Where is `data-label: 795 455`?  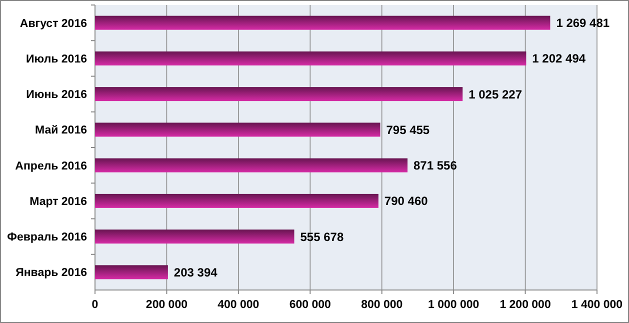 data-label: 795 455 is located at coordinates (408, 129).